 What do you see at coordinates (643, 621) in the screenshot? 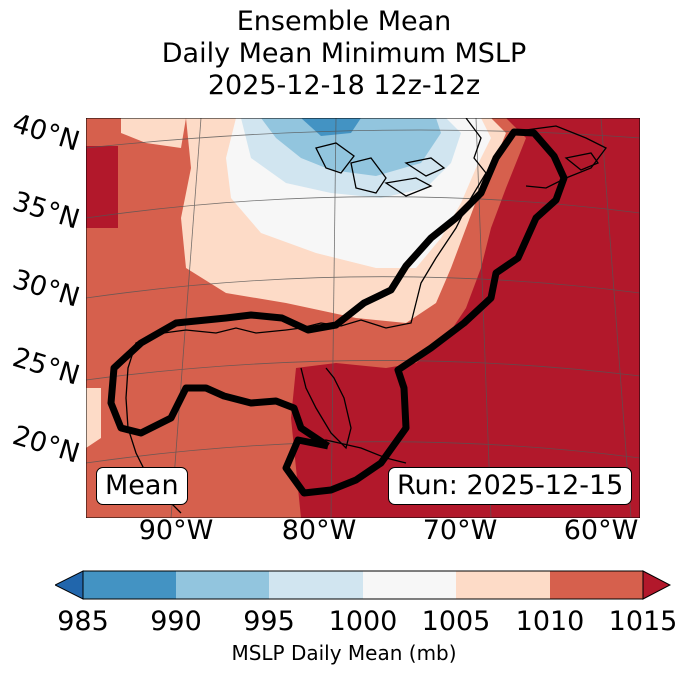
I see `colorbar-tick-1015: 1015` at bounding box center [643, 621].